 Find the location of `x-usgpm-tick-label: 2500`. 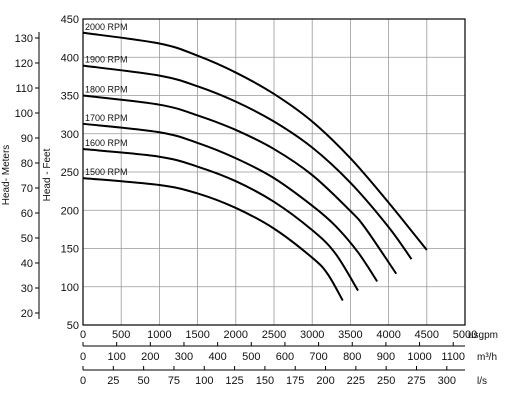

x-usgpm-tick-label: 2500 is located at coordinates (274, 335).